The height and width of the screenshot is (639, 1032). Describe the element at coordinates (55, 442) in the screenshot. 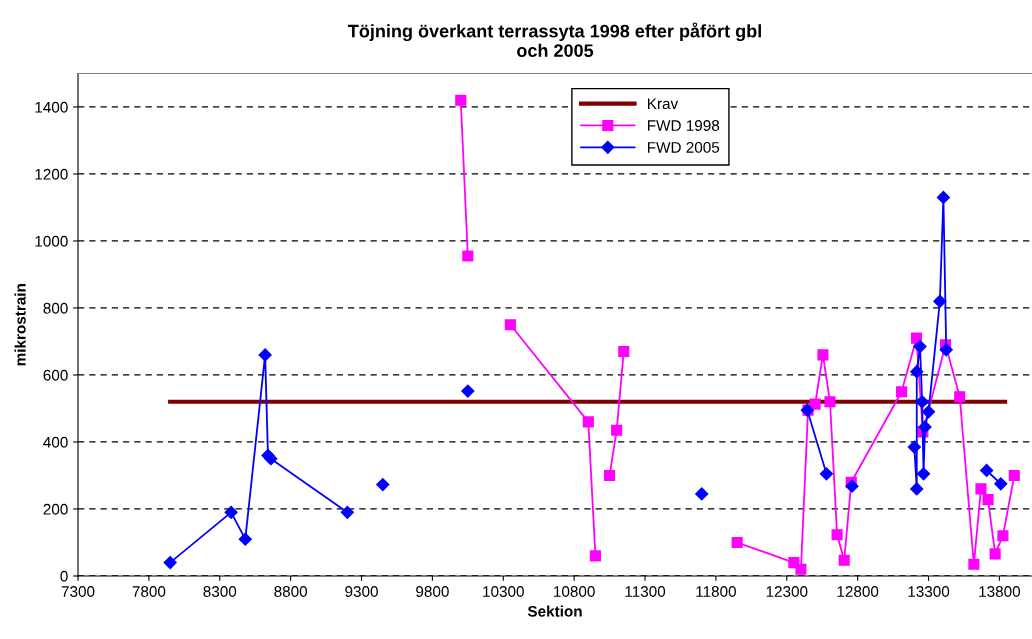

I see `y-tick-label: 400` at that location.